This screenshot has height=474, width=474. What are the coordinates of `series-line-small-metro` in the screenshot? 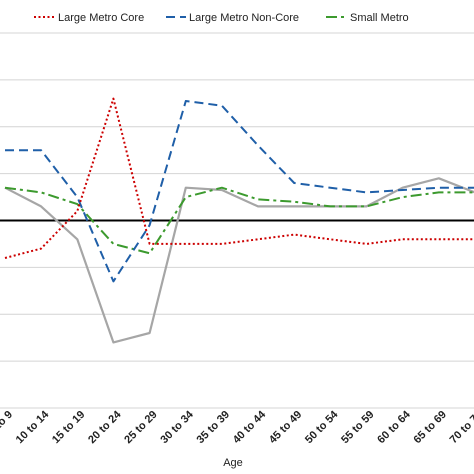 It's located at (239, 220).